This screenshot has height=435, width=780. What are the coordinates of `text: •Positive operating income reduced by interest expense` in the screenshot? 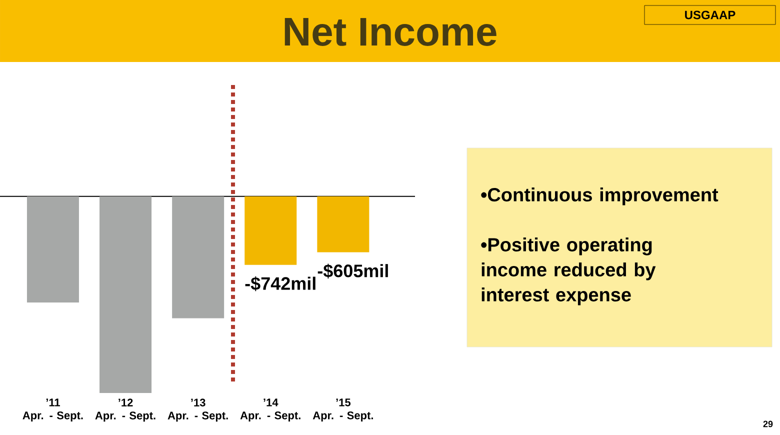 It's located at (568, 272).